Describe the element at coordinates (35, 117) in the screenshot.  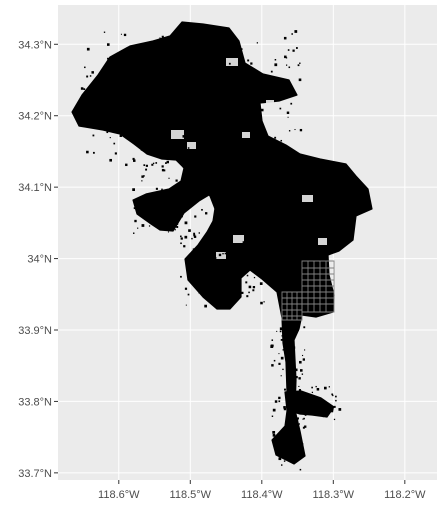
I see `y-tick-label: 34.2°N` at that location.